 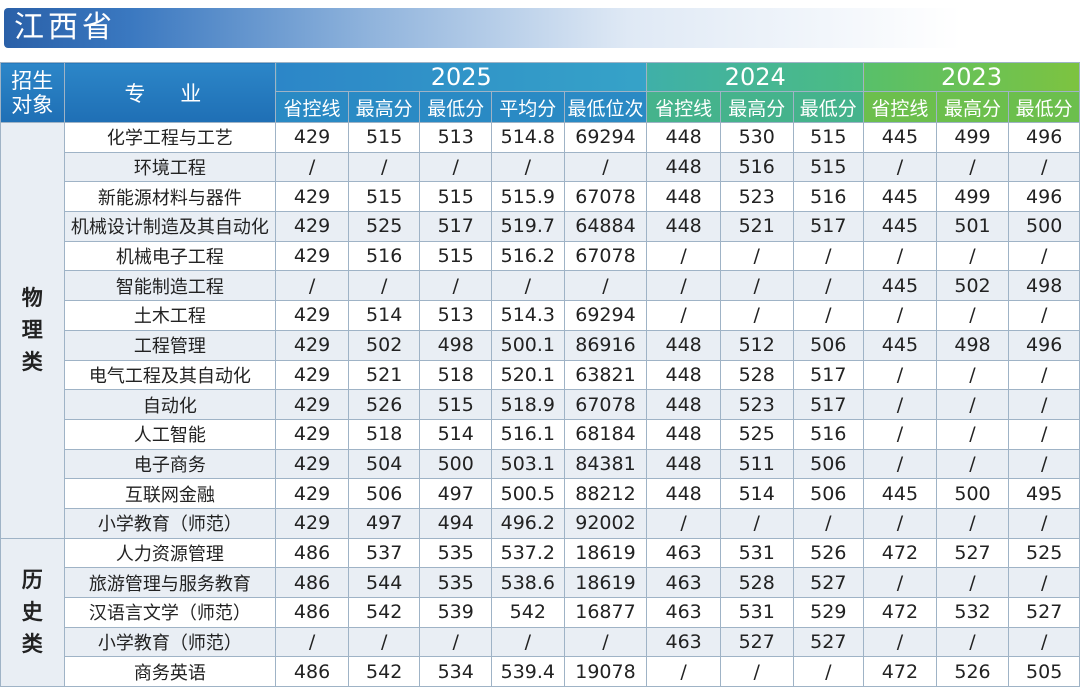 What do you see at coordinates (384, 107) in the screenshot?
I see `header-2025-max-score: 最高分` at bounding box center [384, 107].